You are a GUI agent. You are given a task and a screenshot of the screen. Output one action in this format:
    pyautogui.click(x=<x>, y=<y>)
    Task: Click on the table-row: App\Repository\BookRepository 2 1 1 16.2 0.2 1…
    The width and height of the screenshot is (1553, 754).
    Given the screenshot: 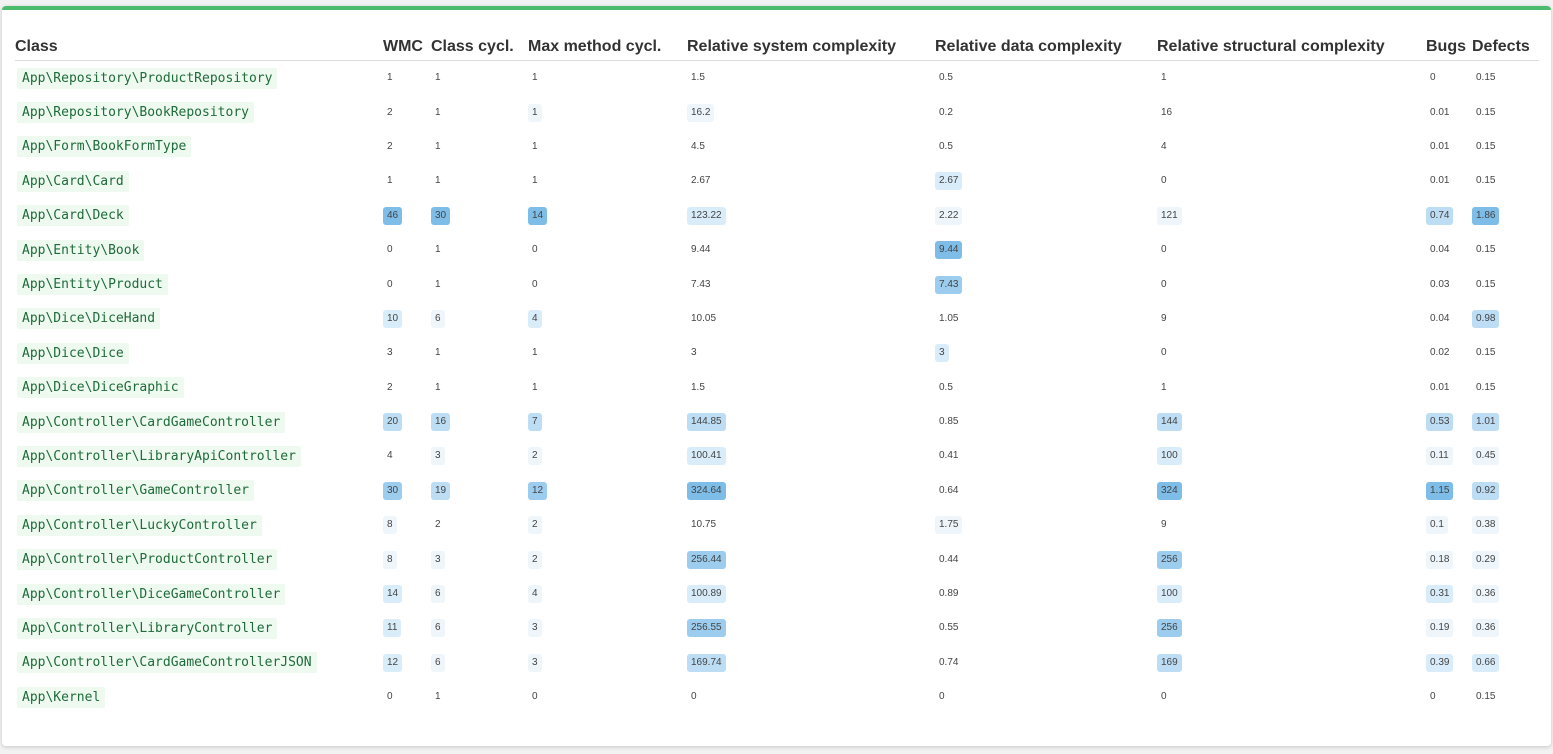 What is the action you would take?
    pyautogui.click(x=777, y=112)
    